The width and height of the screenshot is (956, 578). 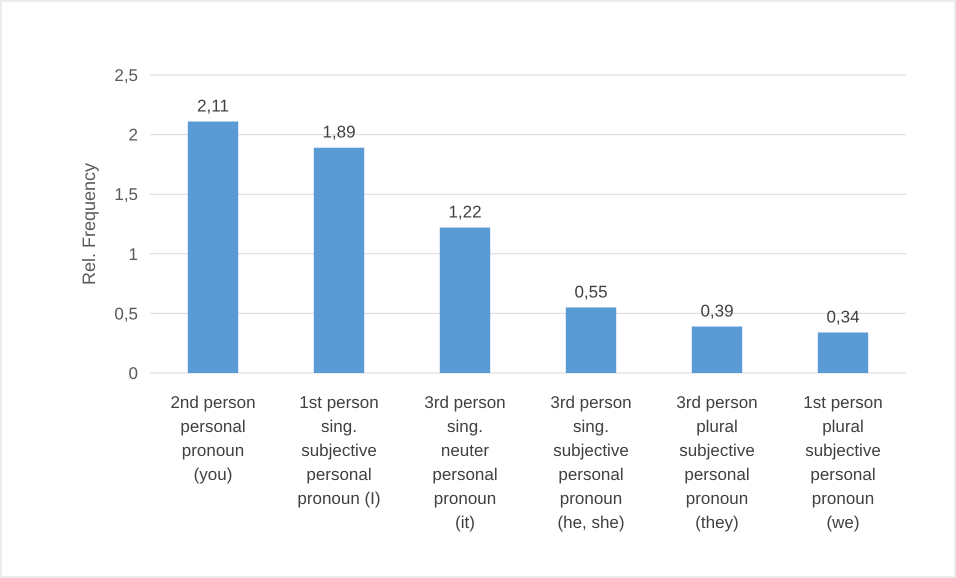 What do you see at coordinates (126, 194) in the screenshot?
I see `y-tick-label: 1,5` at bounding box center [126, 194].